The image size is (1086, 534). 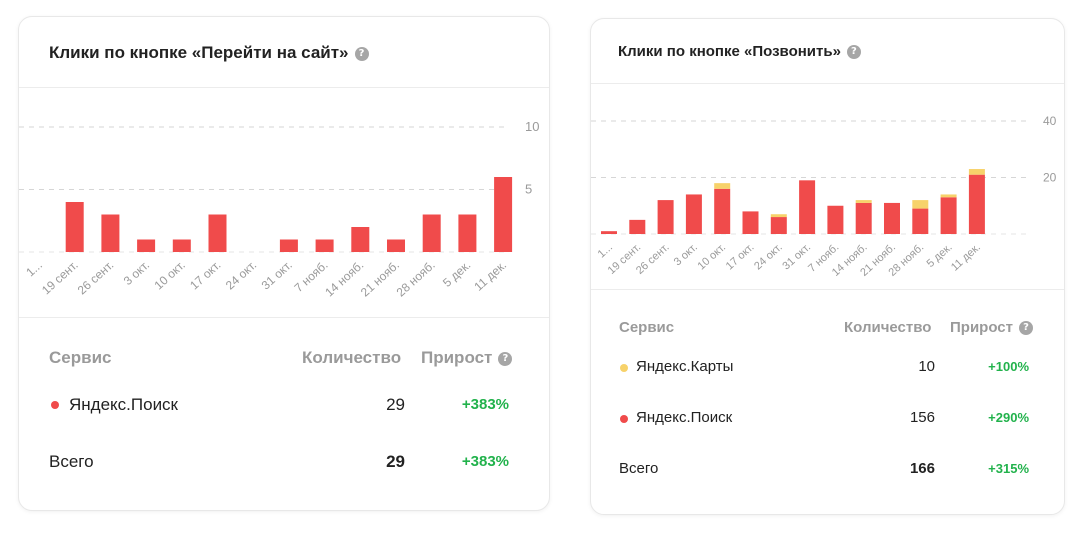 What do you see at coordinates (456, 274) in the screenshot?
I see `x-tick-label: 5 дек.` at bounding box center [456, 274].